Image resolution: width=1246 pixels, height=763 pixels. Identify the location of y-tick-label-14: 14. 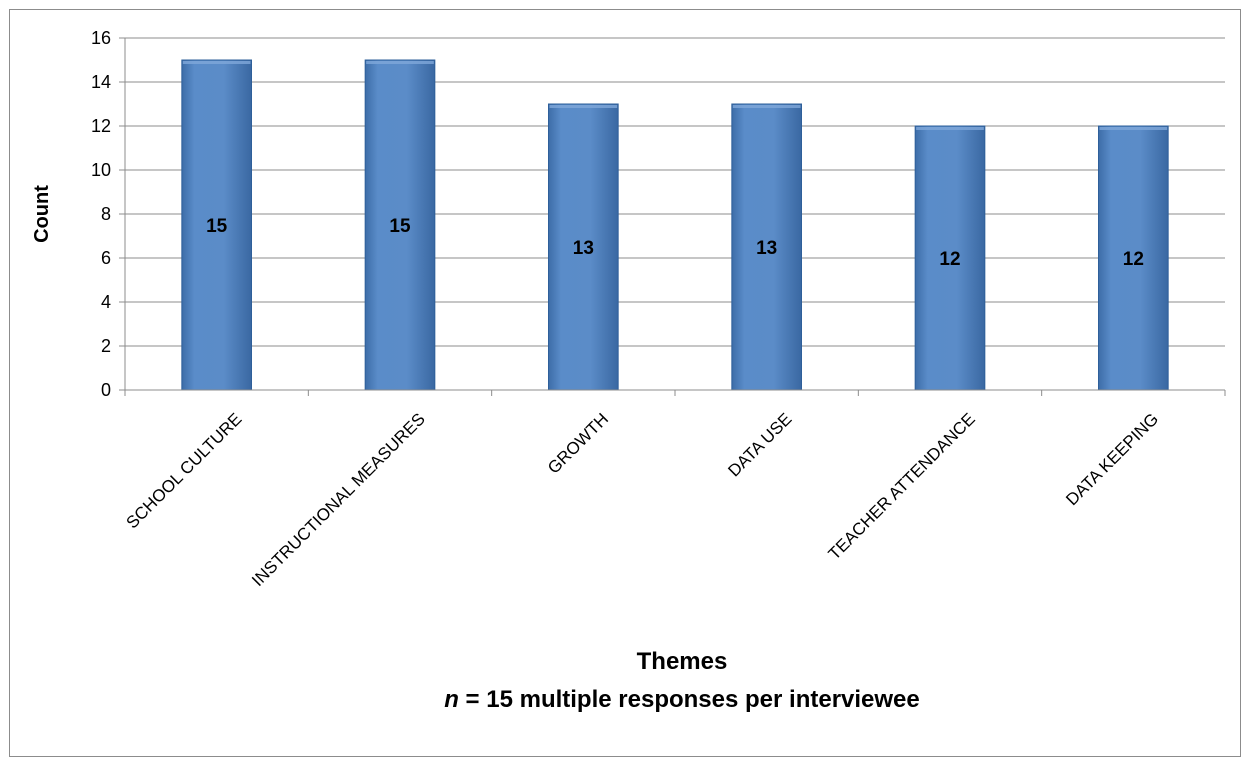
(101, 82).